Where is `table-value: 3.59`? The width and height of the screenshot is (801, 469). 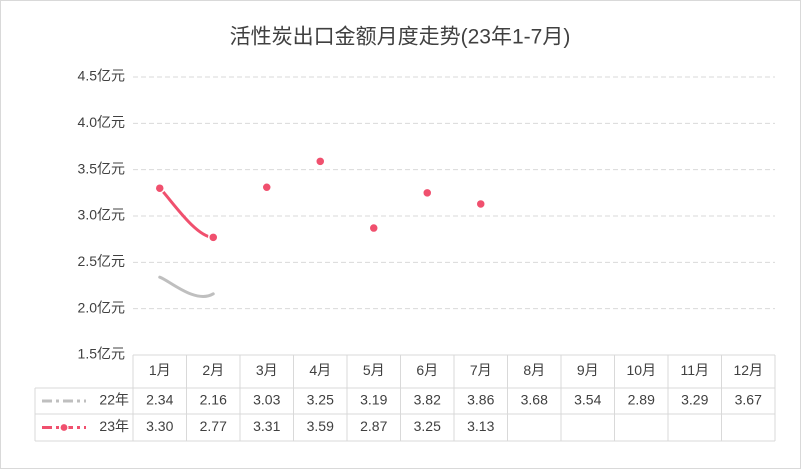
table-value: 3.59 is located at coordinates (320, 426).